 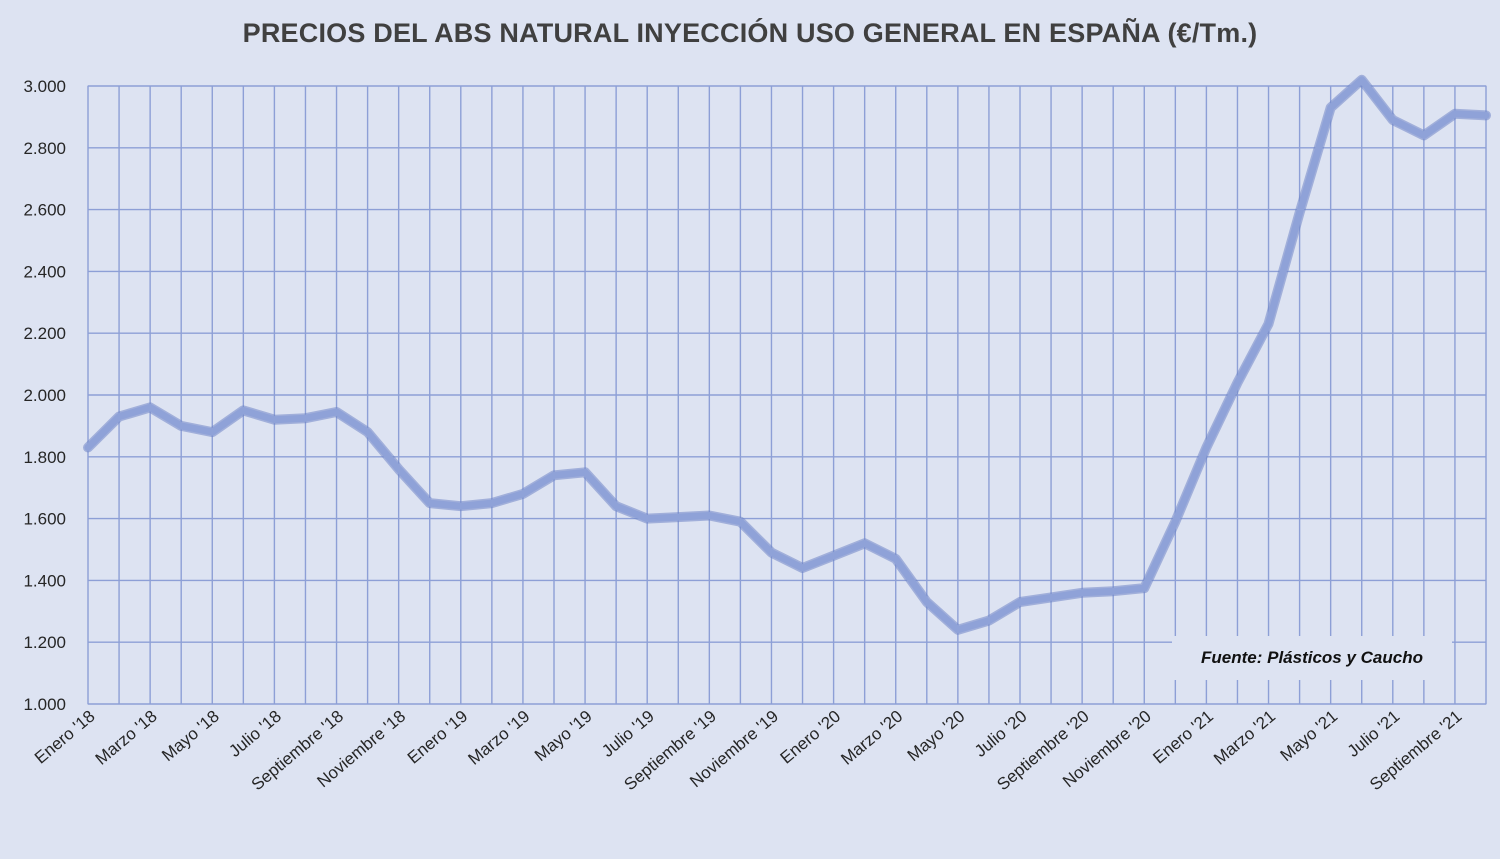 I want to click on x-tick-label: Mayo '20, so click(x=936, y=736).